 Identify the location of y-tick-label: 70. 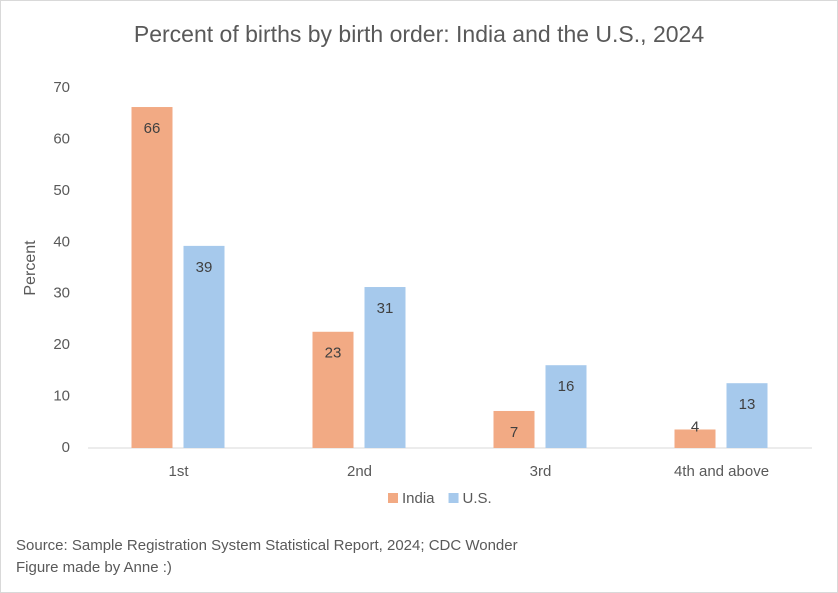
(61, 87).